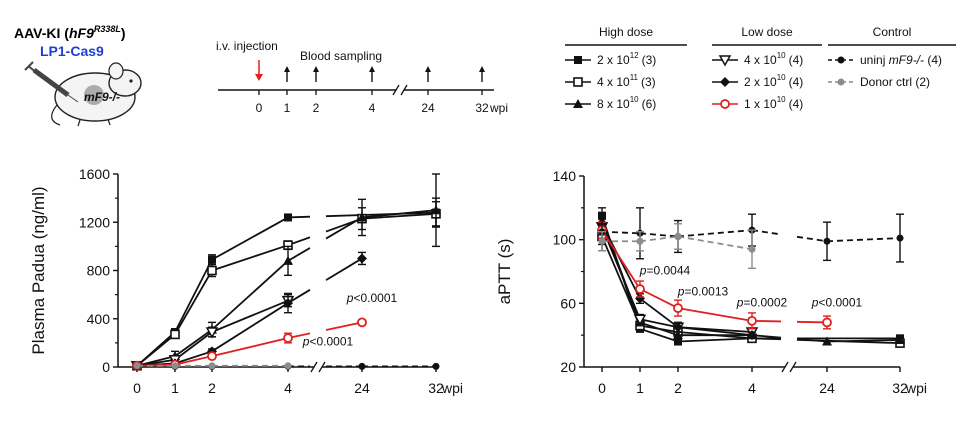 The width and height of the screenshot is (979, 422). What do you see at coordinates (316, 108) in the screenshot?
I see `timeline-tick-label: 2` at bounding box center [316, 108].